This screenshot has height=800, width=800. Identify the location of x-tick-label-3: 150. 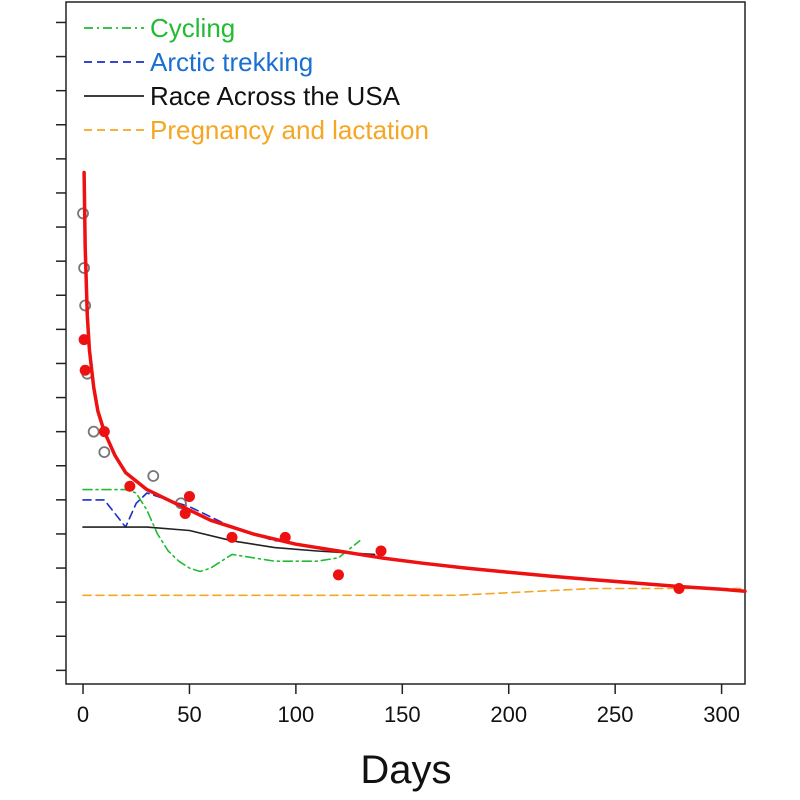
(402, 714).